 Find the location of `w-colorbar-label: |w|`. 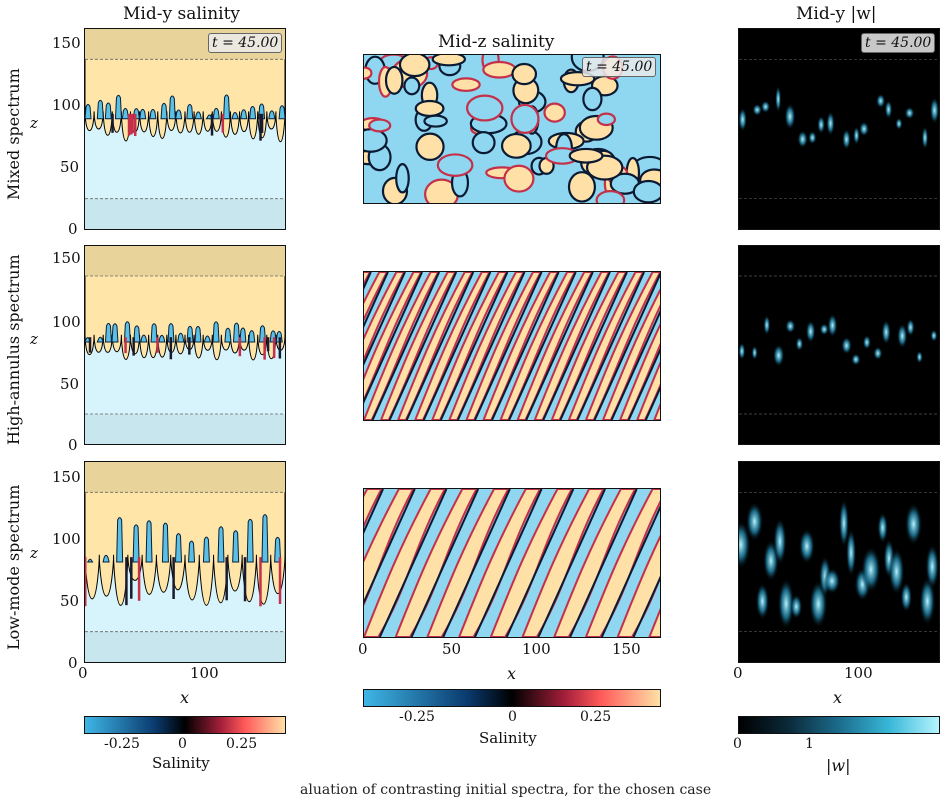

w-colorbar-label: |w| is located at coordinates (838, 765).